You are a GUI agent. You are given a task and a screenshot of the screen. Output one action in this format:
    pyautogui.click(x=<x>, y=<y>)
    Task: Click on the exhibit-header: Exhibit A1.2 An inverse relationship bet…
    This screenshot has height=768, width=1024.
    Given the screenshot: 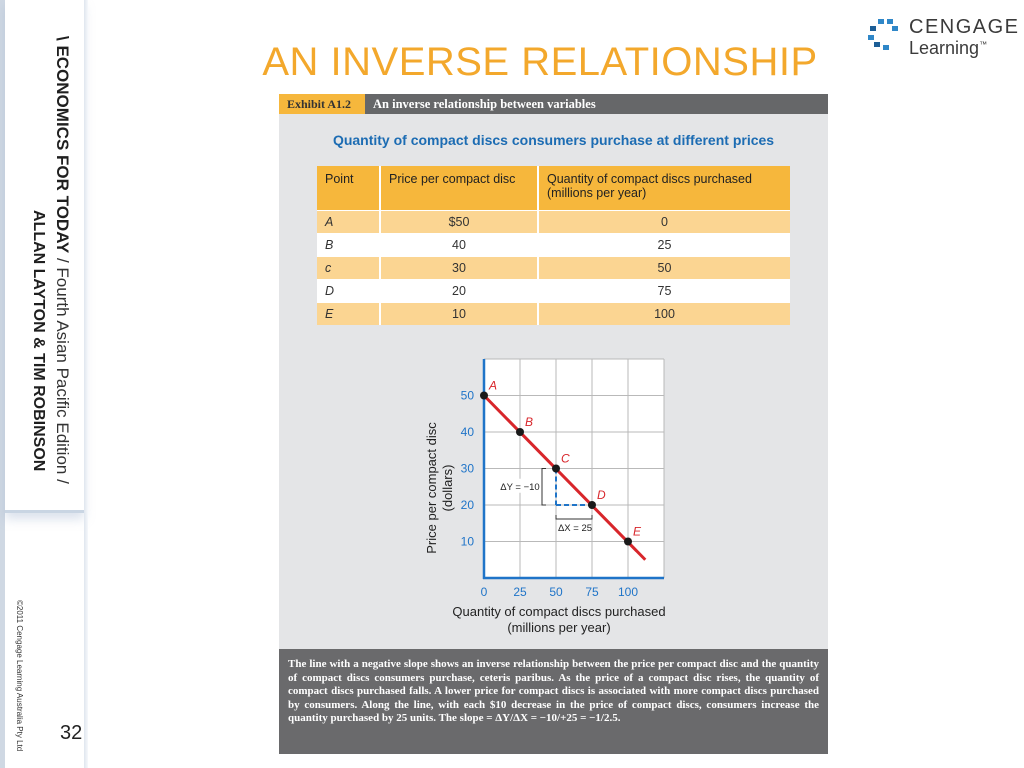 What is the action you would take?
    pyautogui.click(x=553, y=104)
    